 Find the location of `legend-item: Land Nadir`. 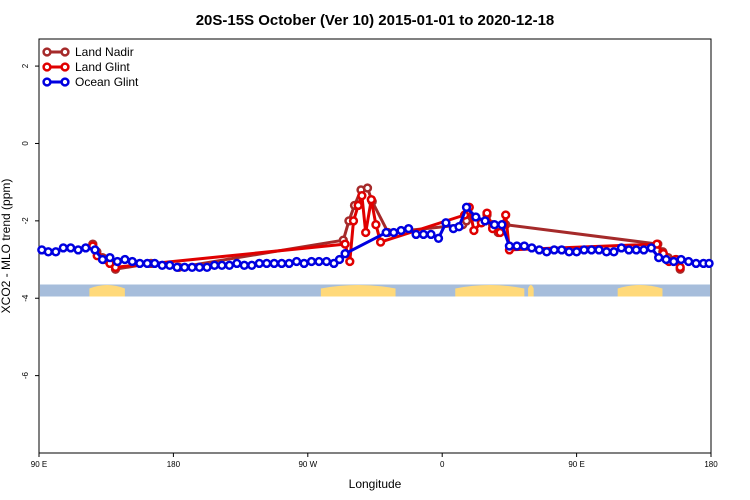

legend-item: Land Nadir is located at coordinates (88, 52).